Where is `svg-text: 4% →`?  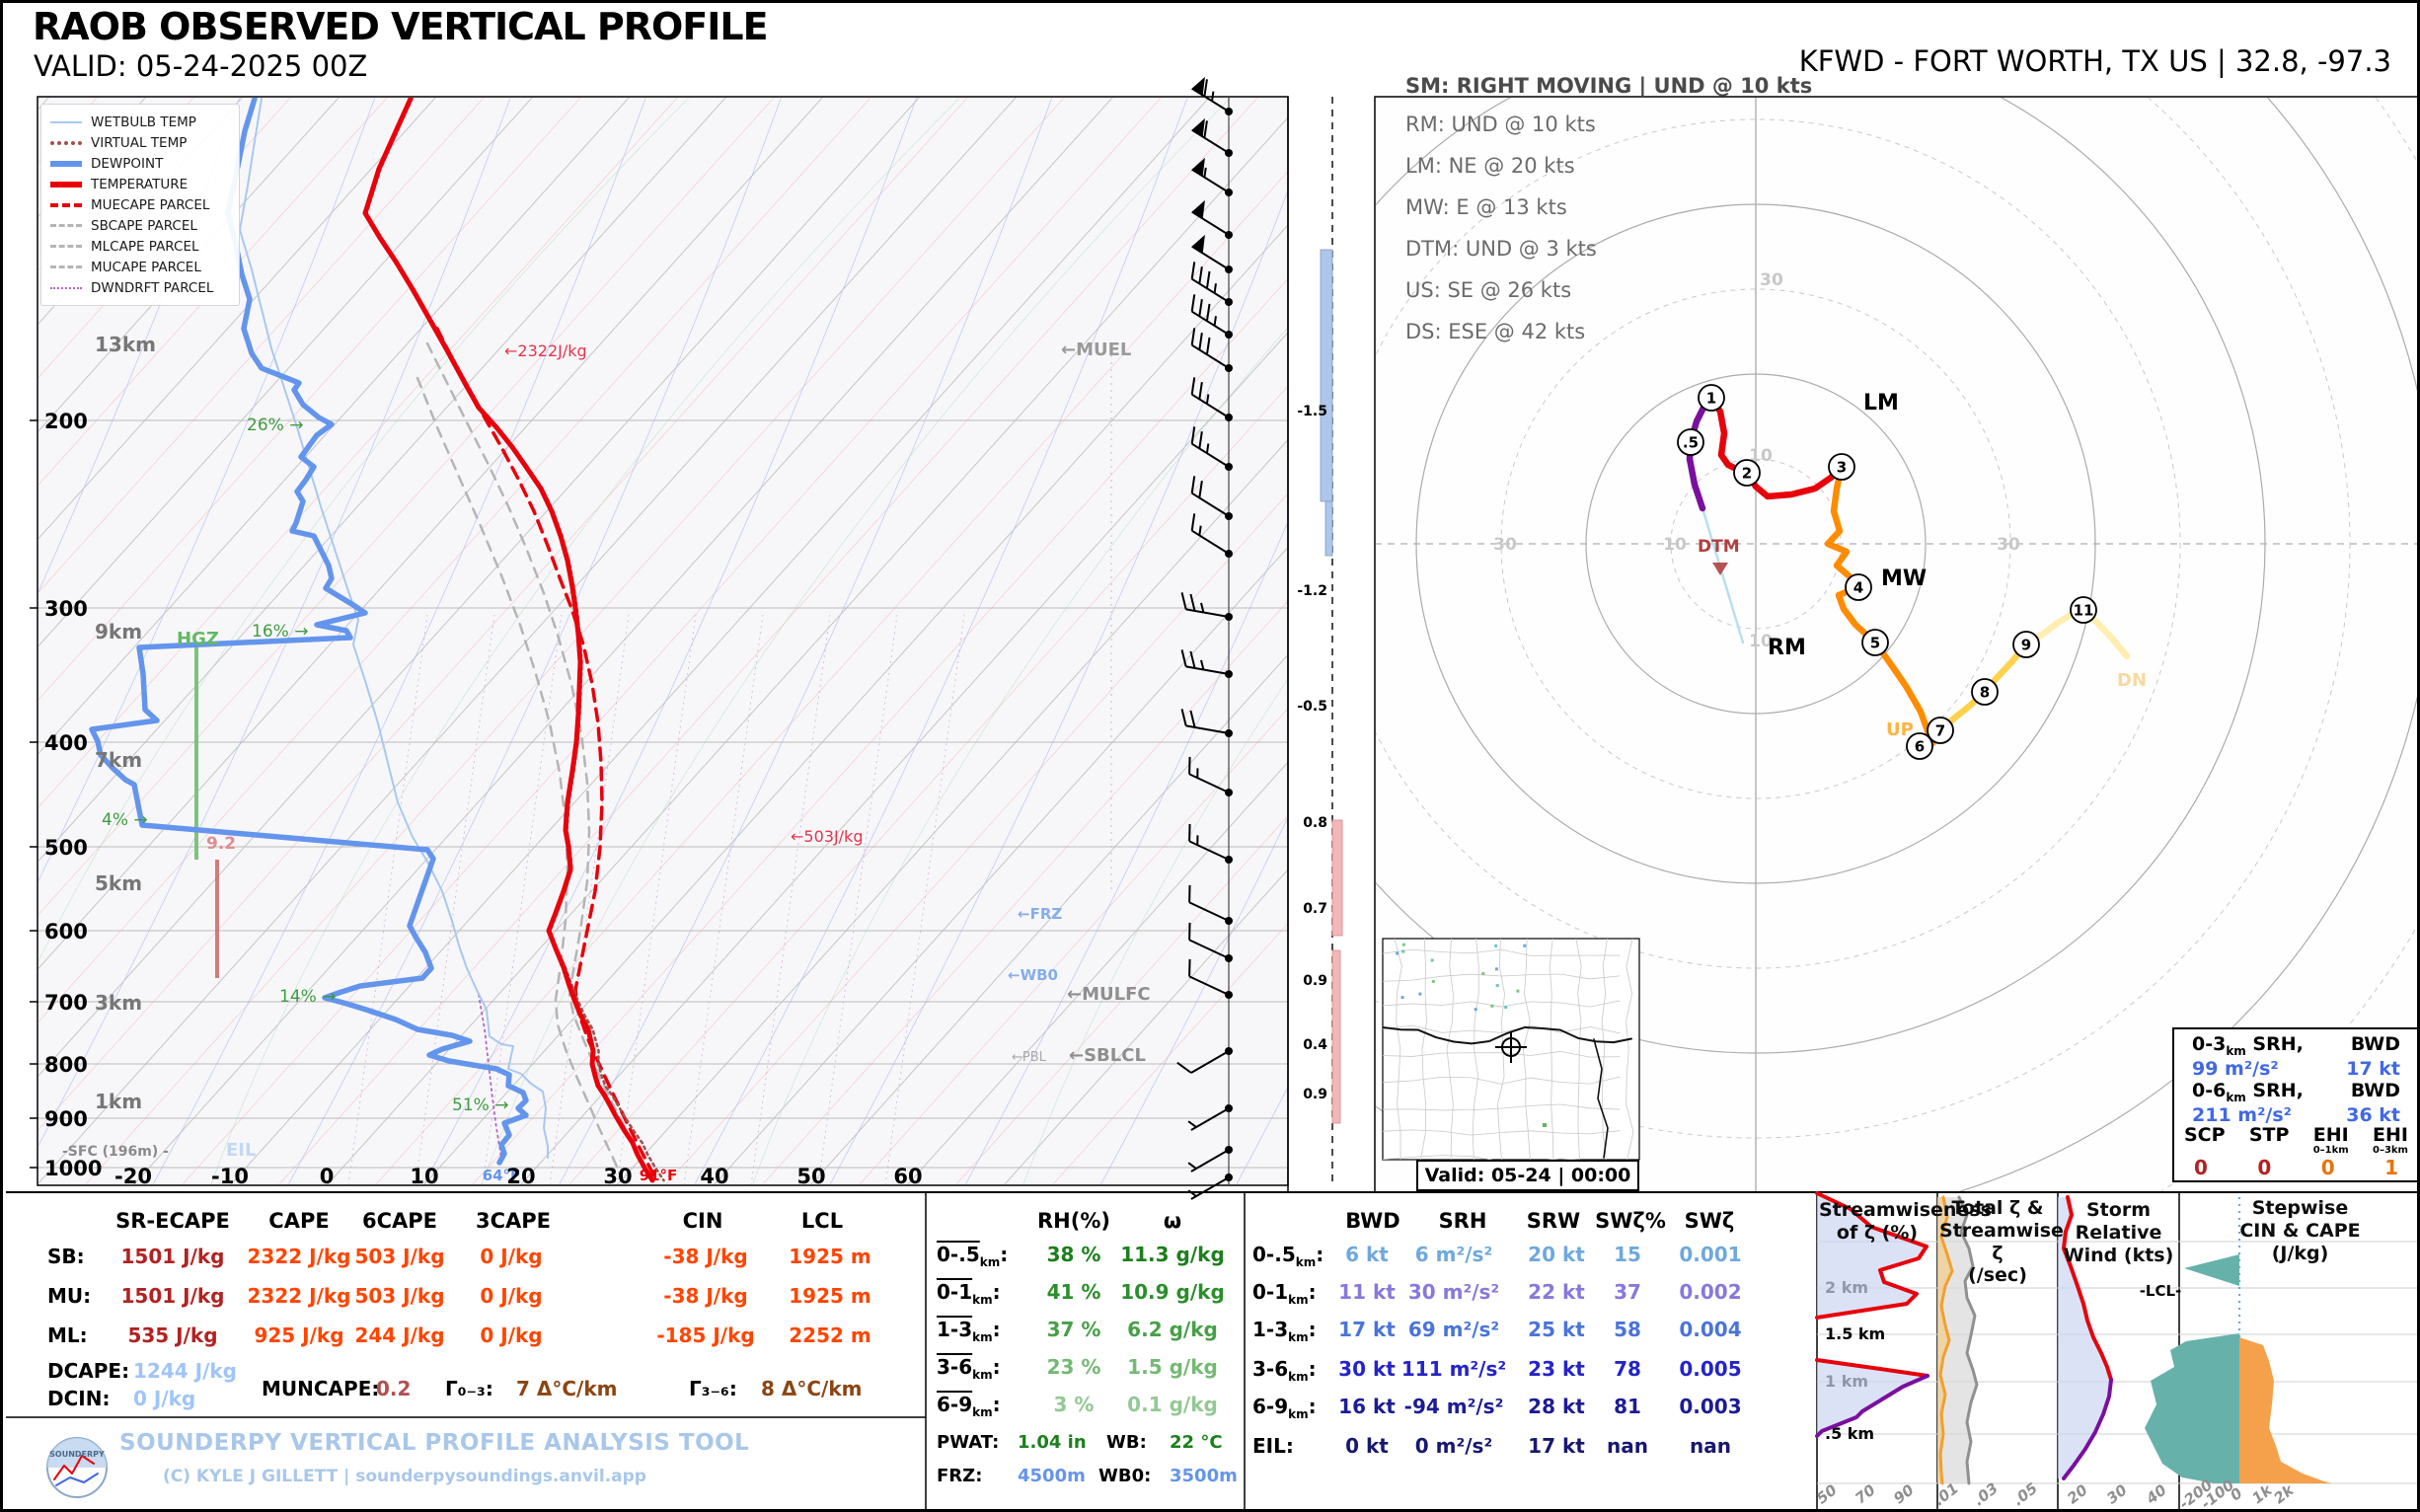 svg-text: 4% → is located at coordinates (125, 820).